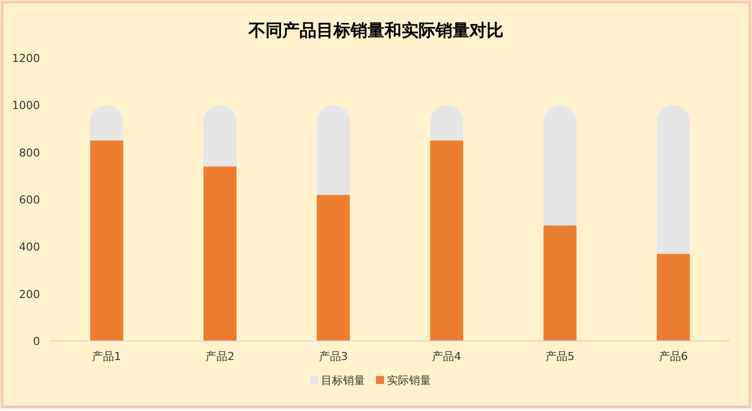 The image size is (752, 411). I want to click on y-tick-label: 0, so click(36, 341).